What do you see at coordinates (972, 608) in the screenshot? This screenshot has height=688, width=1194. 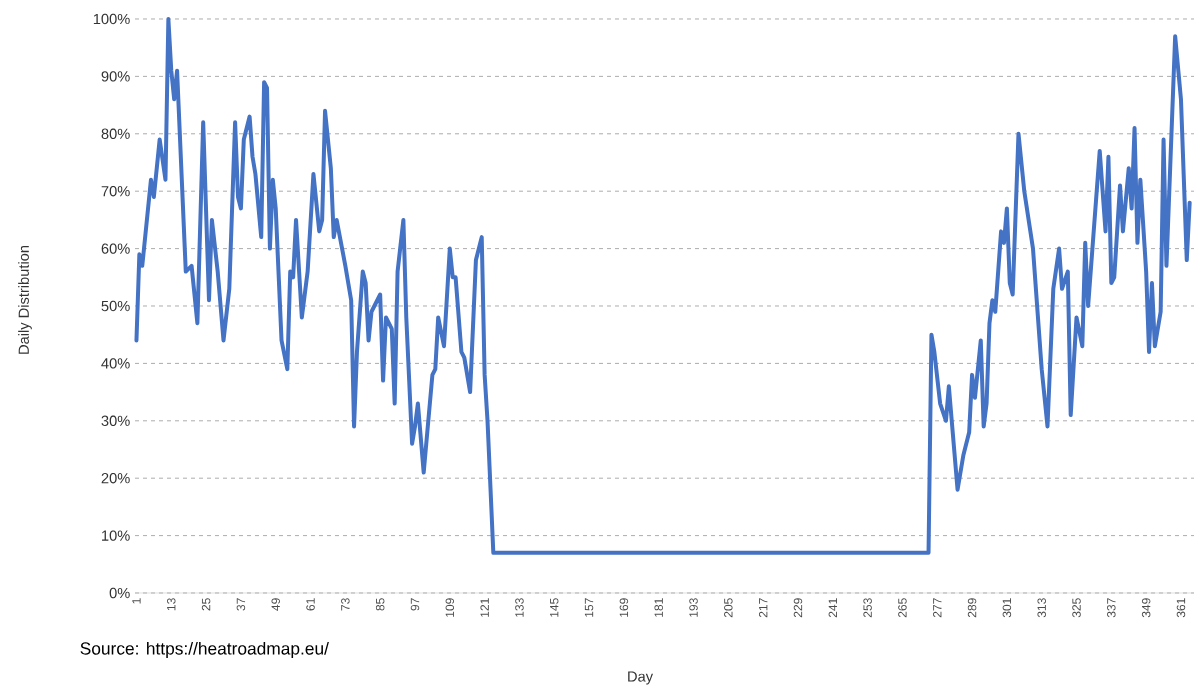 I see `x-tick-label: 289` at bounding box center [972, 608].